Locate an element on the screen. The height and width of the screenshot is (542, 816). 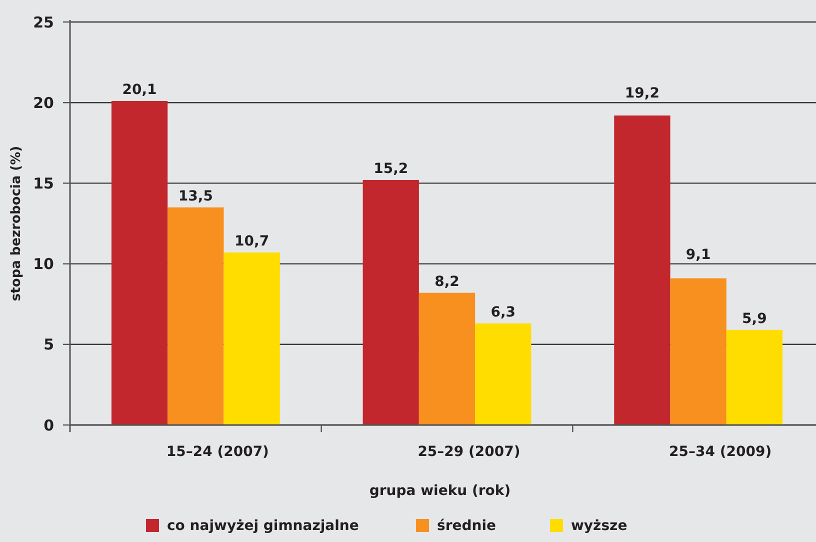
y-tick-label: 15 is located at coordinates (43, 183).